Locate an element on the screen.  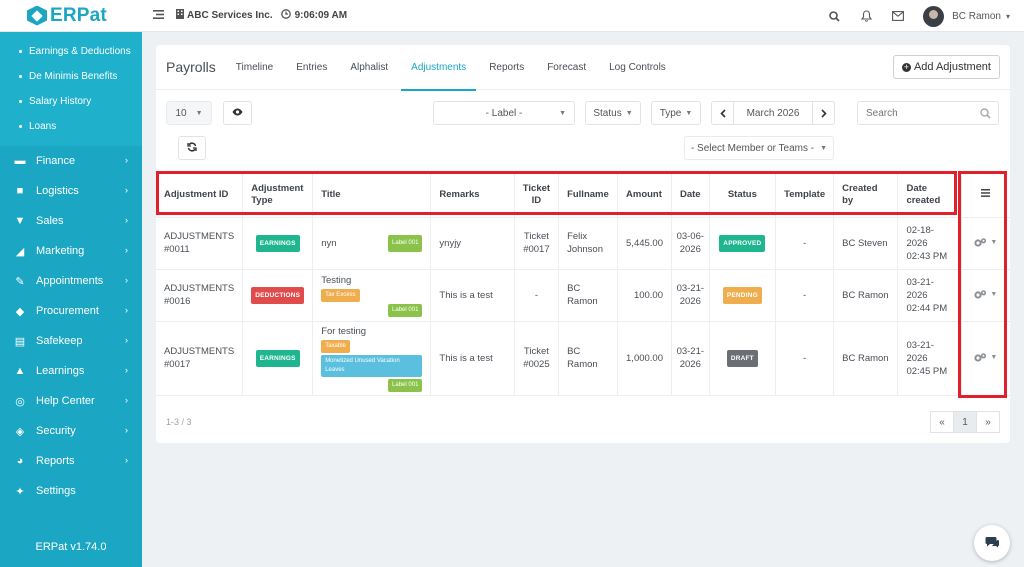
page-size-value: 10 is located at coordinates (181, 113).